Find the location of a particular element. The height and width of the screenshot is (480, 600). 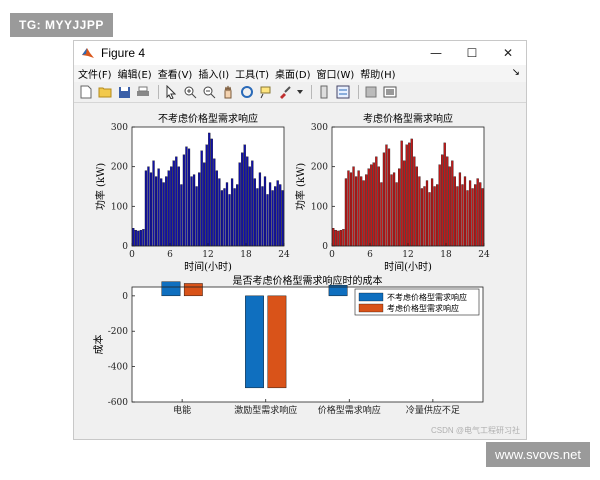

legend-icon is located at coordinates (343, 92).